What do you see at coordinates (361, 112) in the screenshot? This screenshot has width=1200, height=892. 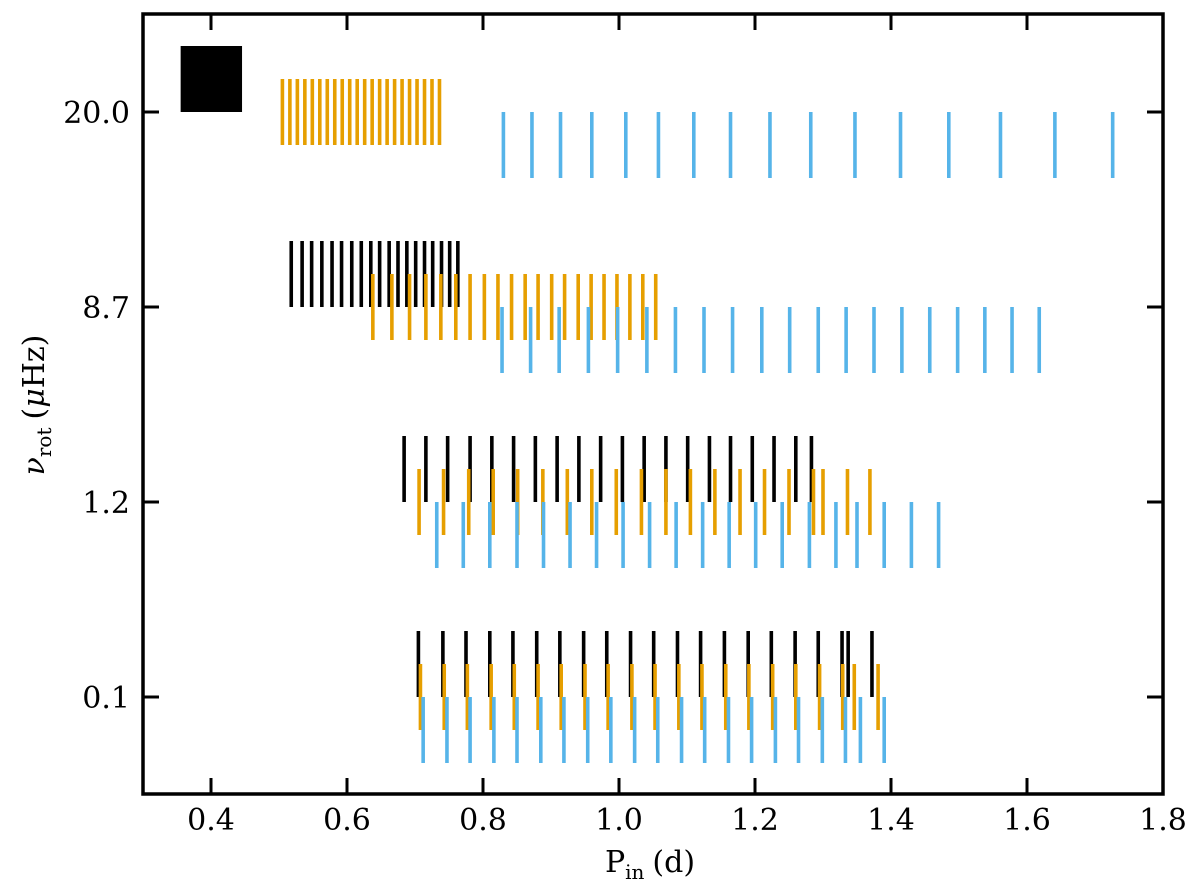 I see `series-orange-20.0` at bounding box center [361, 112].